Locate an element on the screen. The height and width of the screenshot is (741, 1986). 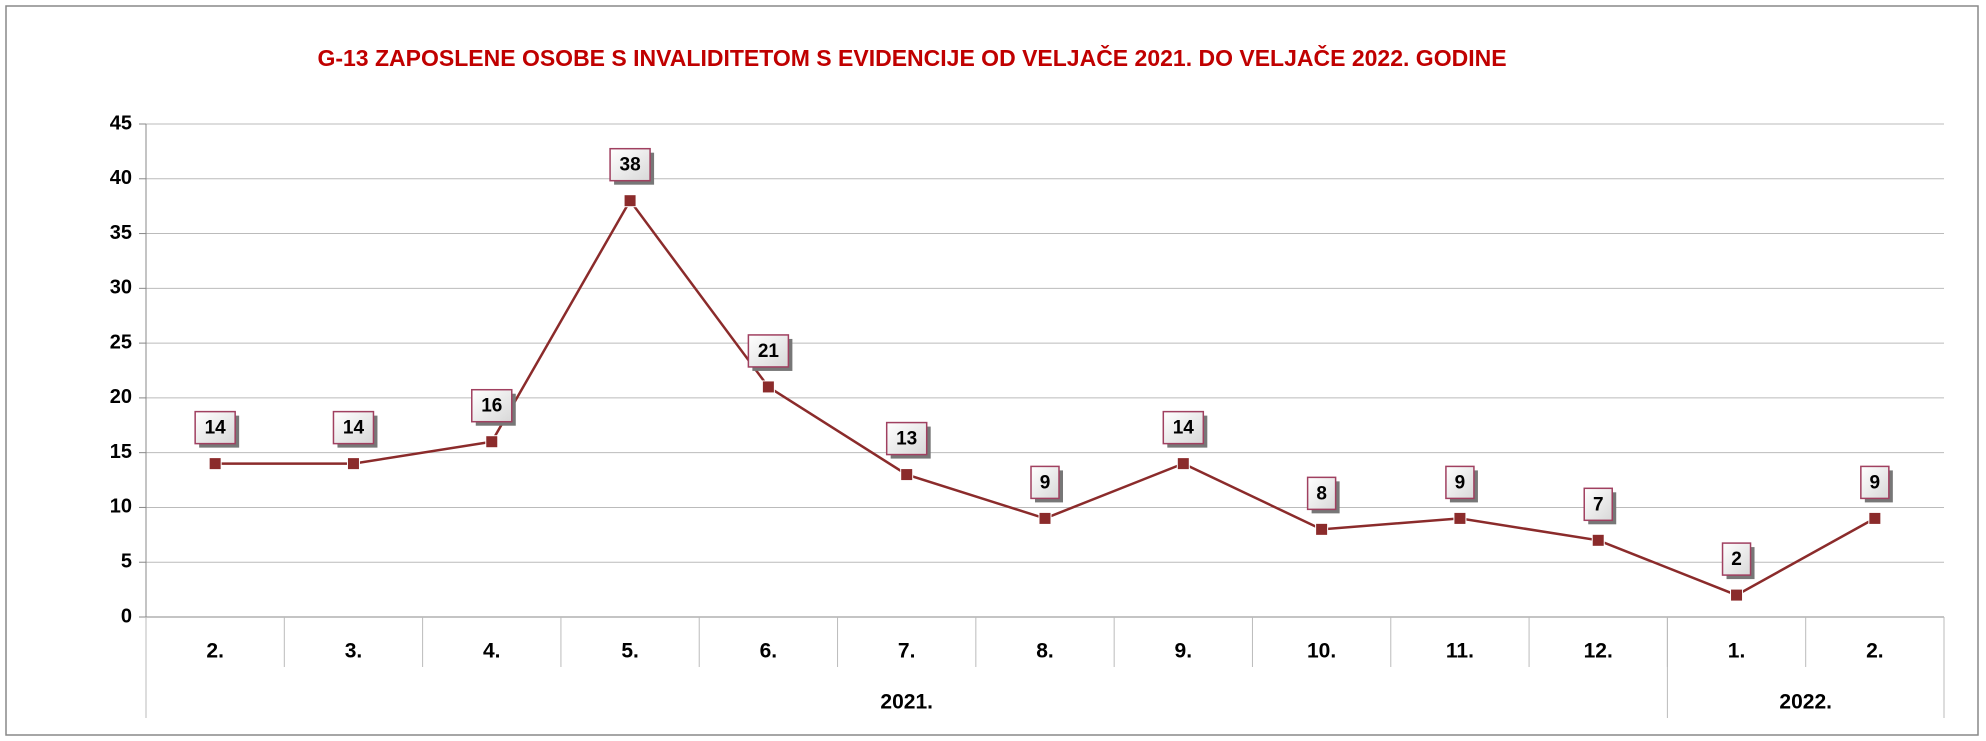
y-tick-label: 0 is located at coordinates (126, 616).